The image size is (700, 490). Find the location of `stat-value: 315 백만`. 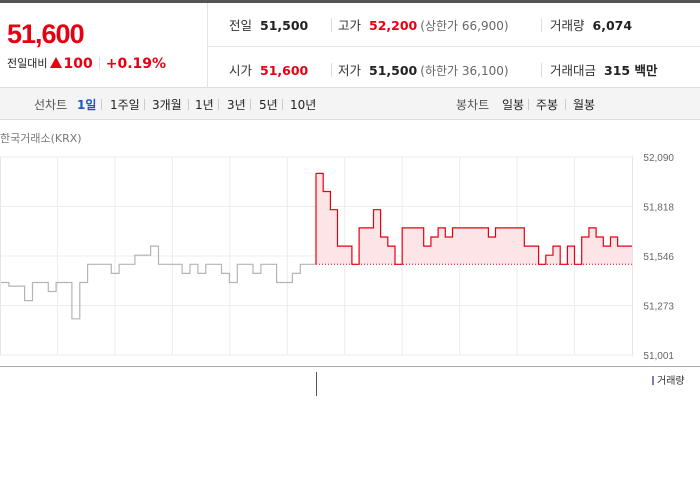

stat-value: 315 백만 is located at coordinates (631, 70).